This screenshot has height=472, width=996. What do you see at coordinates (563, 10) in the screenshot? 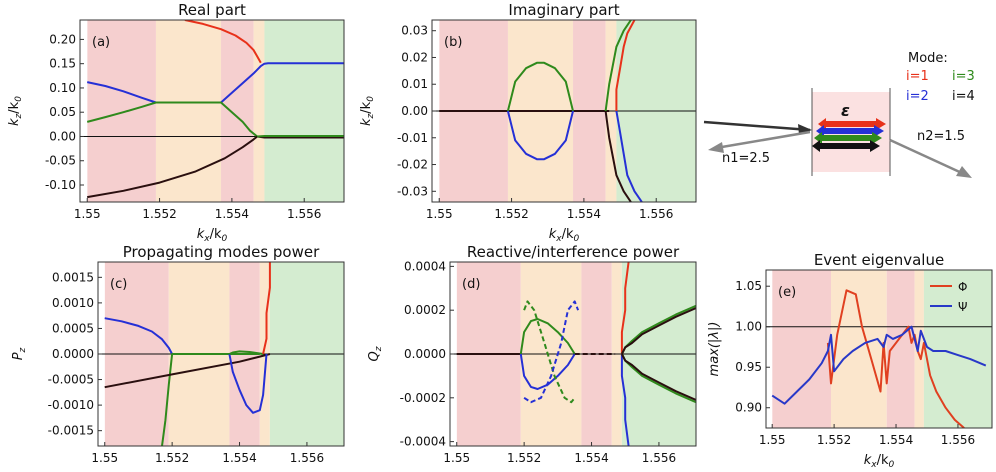
I see `chart-title: Imaginary part` at bounding box center [563, 10].